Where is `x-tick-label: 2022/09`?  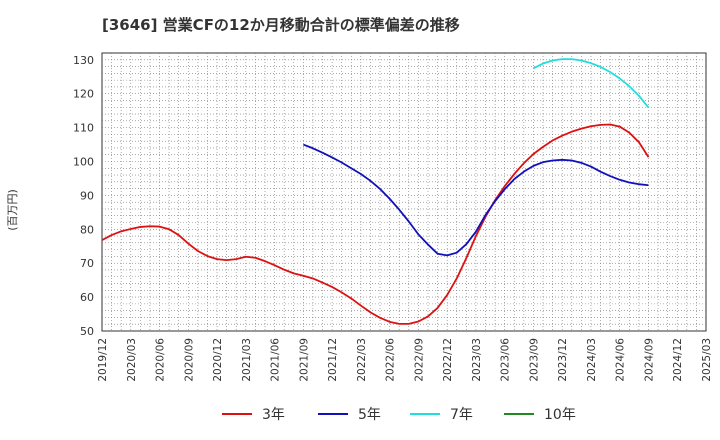 x-tick-label: 2022/09 is located at coordinates (419, 360).